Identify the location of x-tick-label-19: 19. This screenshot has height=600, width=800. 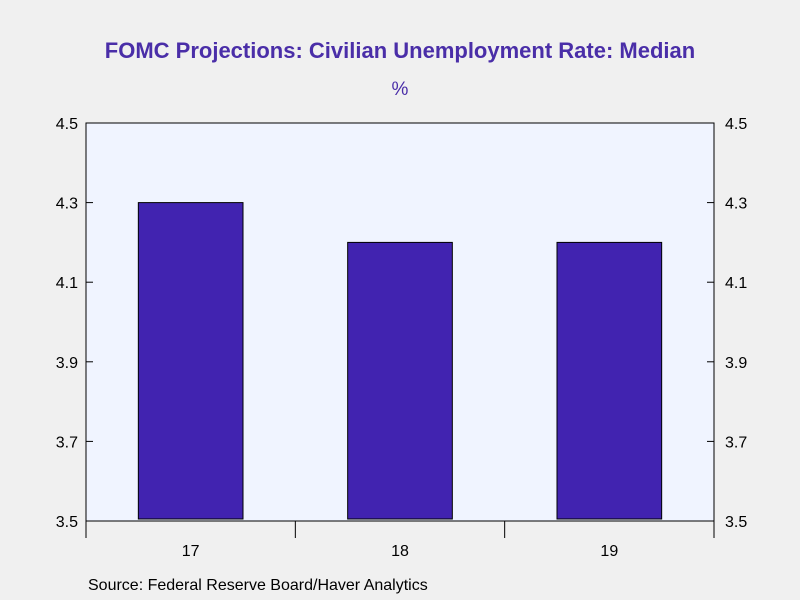
(609, 551).